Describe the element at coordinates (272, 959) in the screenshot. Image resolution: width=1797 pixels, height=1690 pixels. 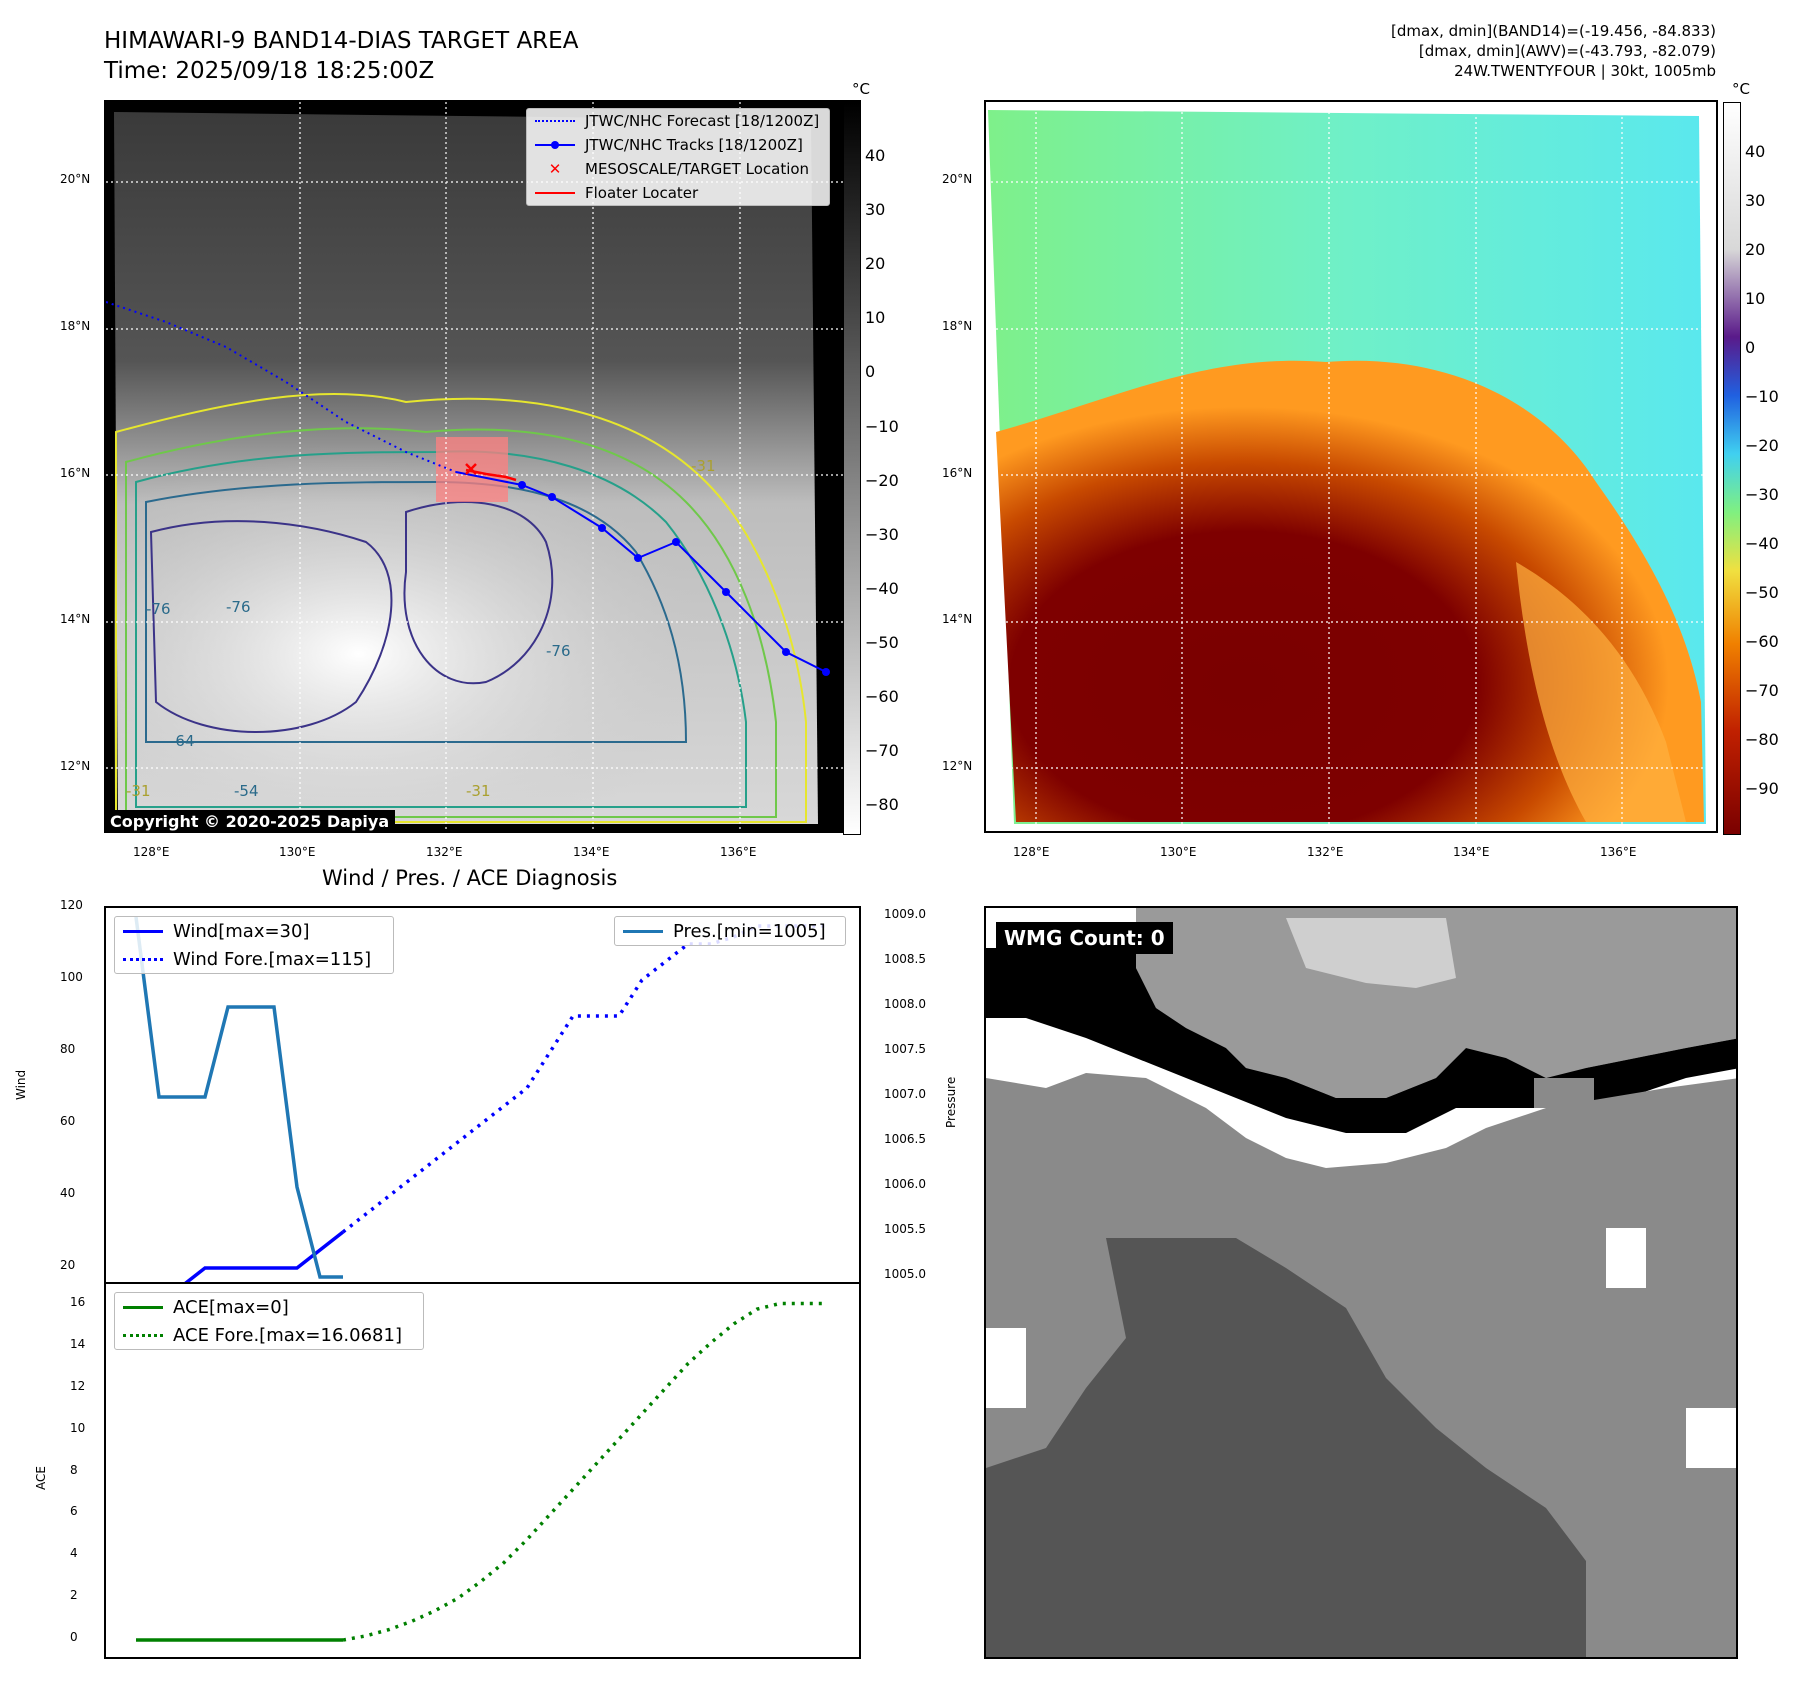
I see `legend-label: Wind Fore.[max=115]` at that location.